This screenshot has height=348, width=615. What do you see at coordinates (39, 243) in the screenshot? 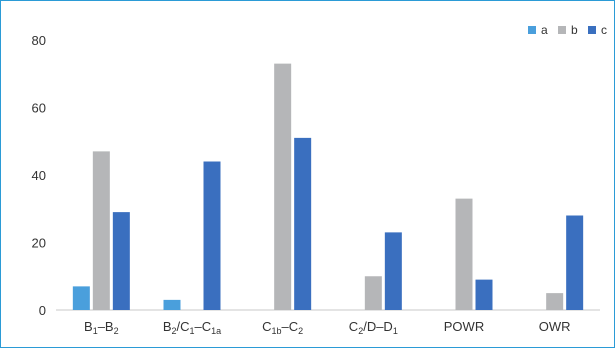
I see `y-tick-label: 20` at bounding box center [39, 243].